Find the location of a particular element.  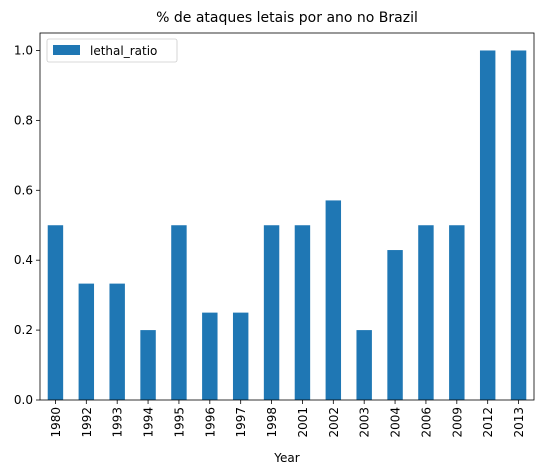

y-tick-label: 0.0 is located at coordinates (23, 400).